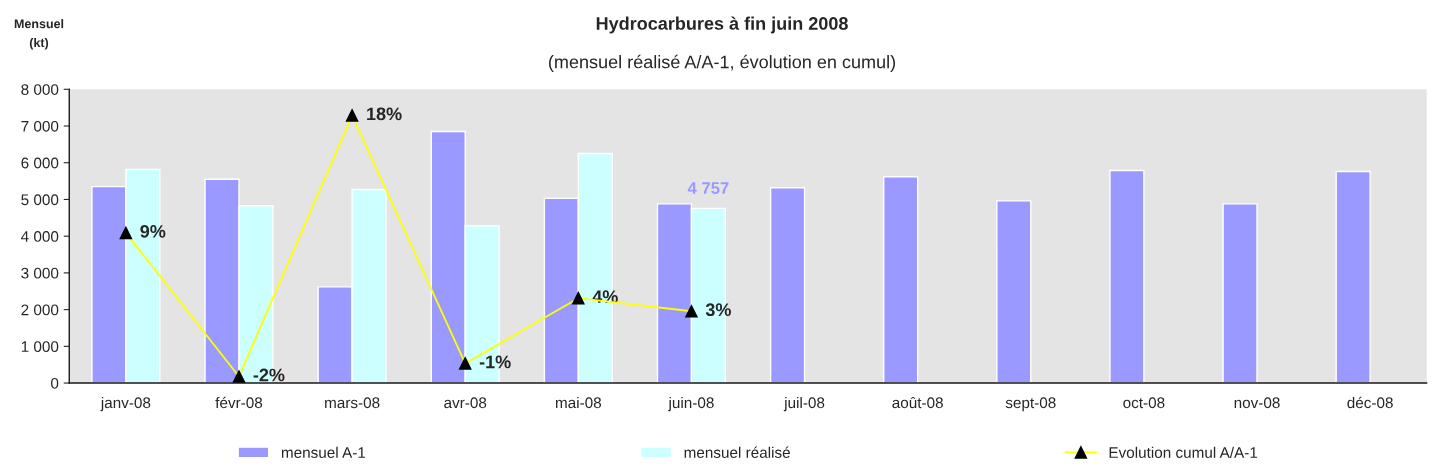  I want to click on x-tick-label: juin-08, so click(691, 404).